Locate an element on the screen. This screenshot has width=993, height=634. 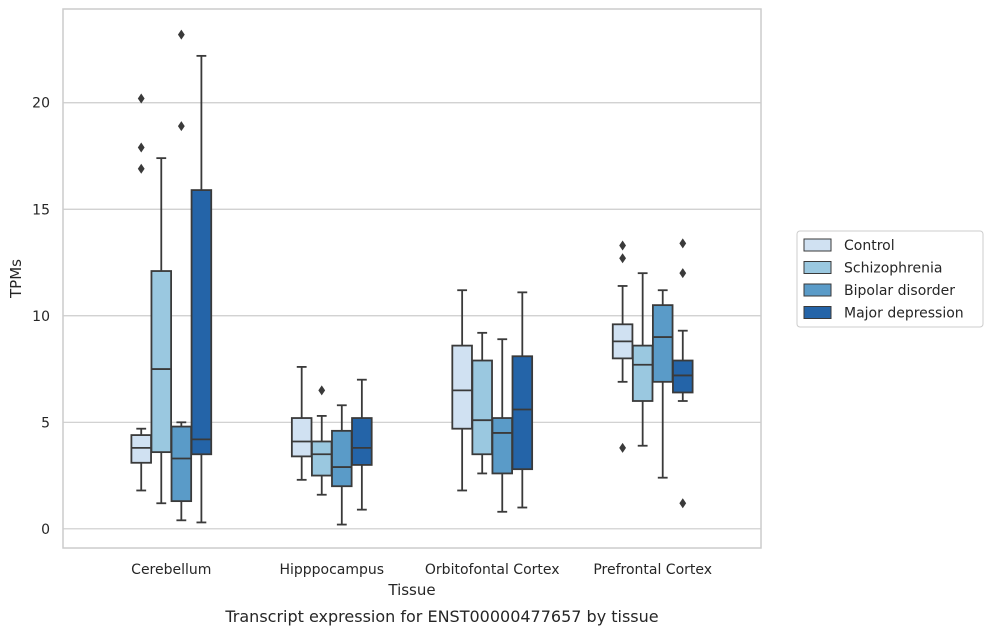
y-axis-label: TPMs is located at coordinates (16, 279).